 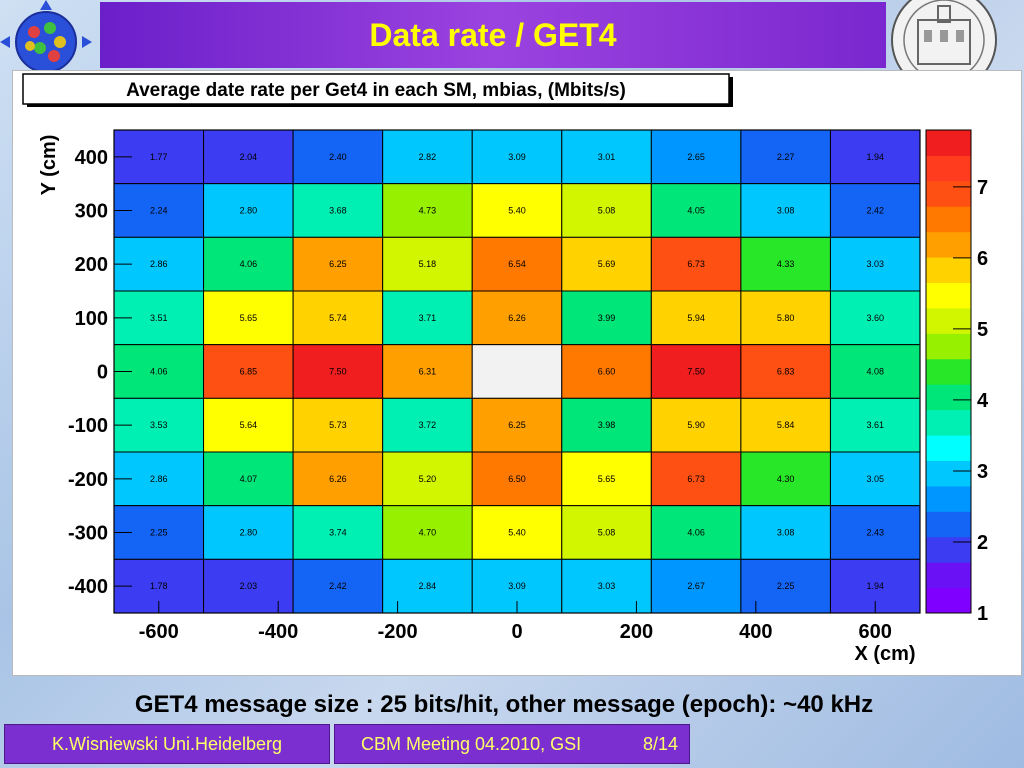 What do you see at coordinates (159, 632) in the screenshot?
I see `x-tick-label: -600` at bounding box center [159, 632].